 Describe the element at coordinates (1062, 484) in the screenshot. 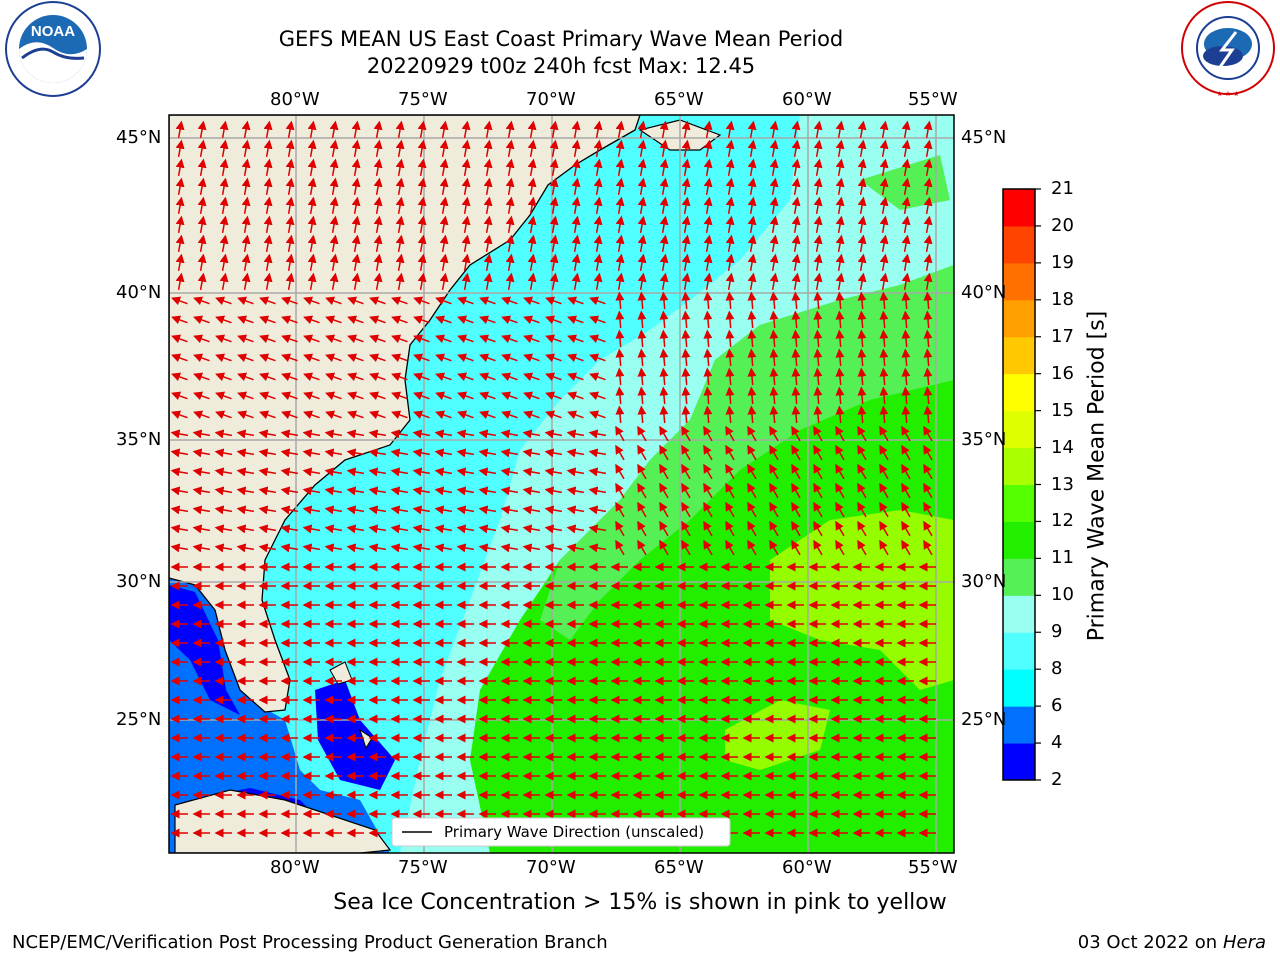

I see `colorbar-tick-label: 13` at that location.